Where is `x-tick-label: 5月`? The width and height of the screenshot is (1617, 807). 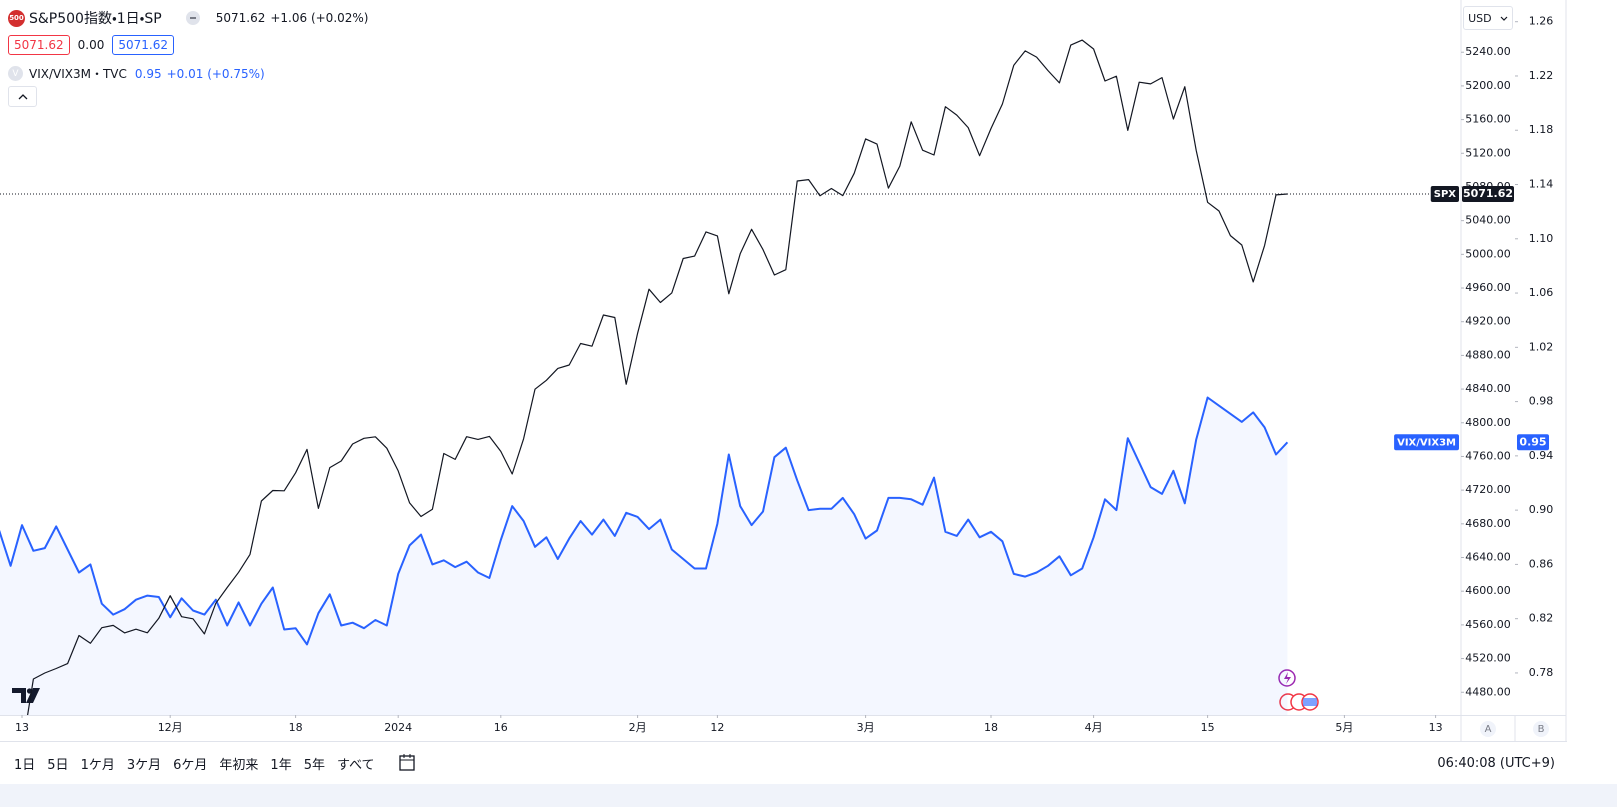
x-tick-label: 5月 is located at coordinates (1344, 727).